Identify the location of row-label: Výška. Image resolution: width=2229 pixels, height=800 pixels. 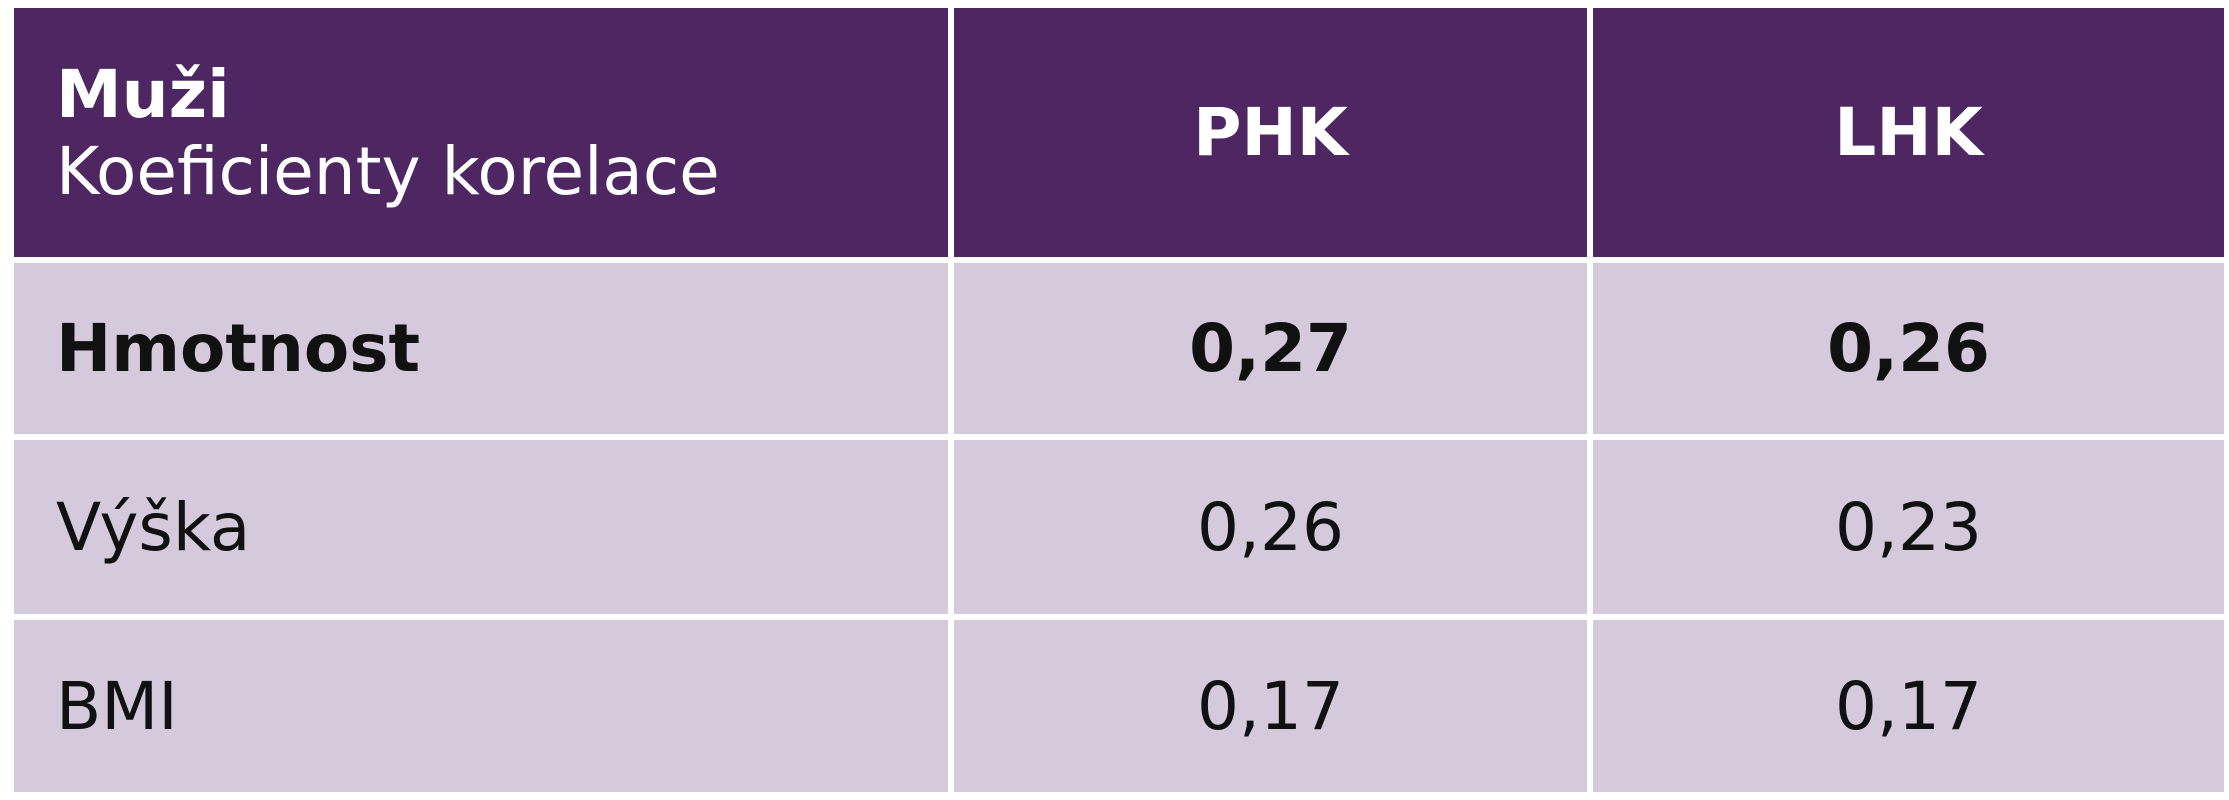
(481, 527).